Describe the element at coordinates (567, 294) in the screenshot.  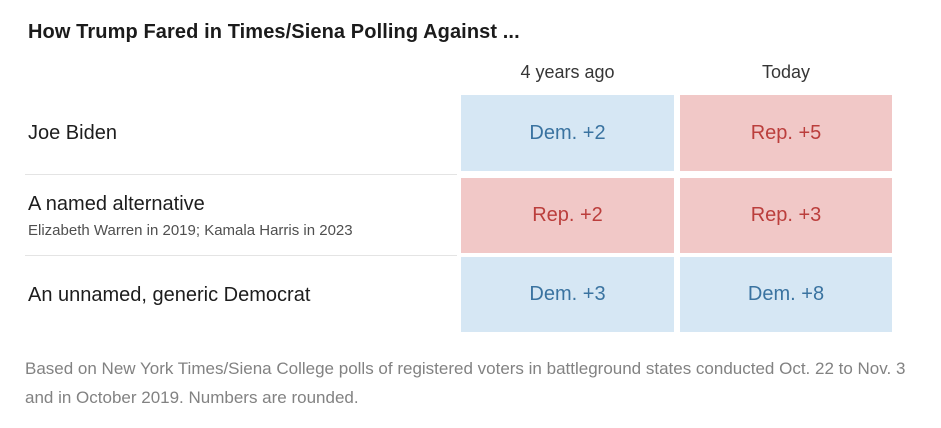
I see `cell-generic-democrat-4-years-ago: Dem. +3` at that location.